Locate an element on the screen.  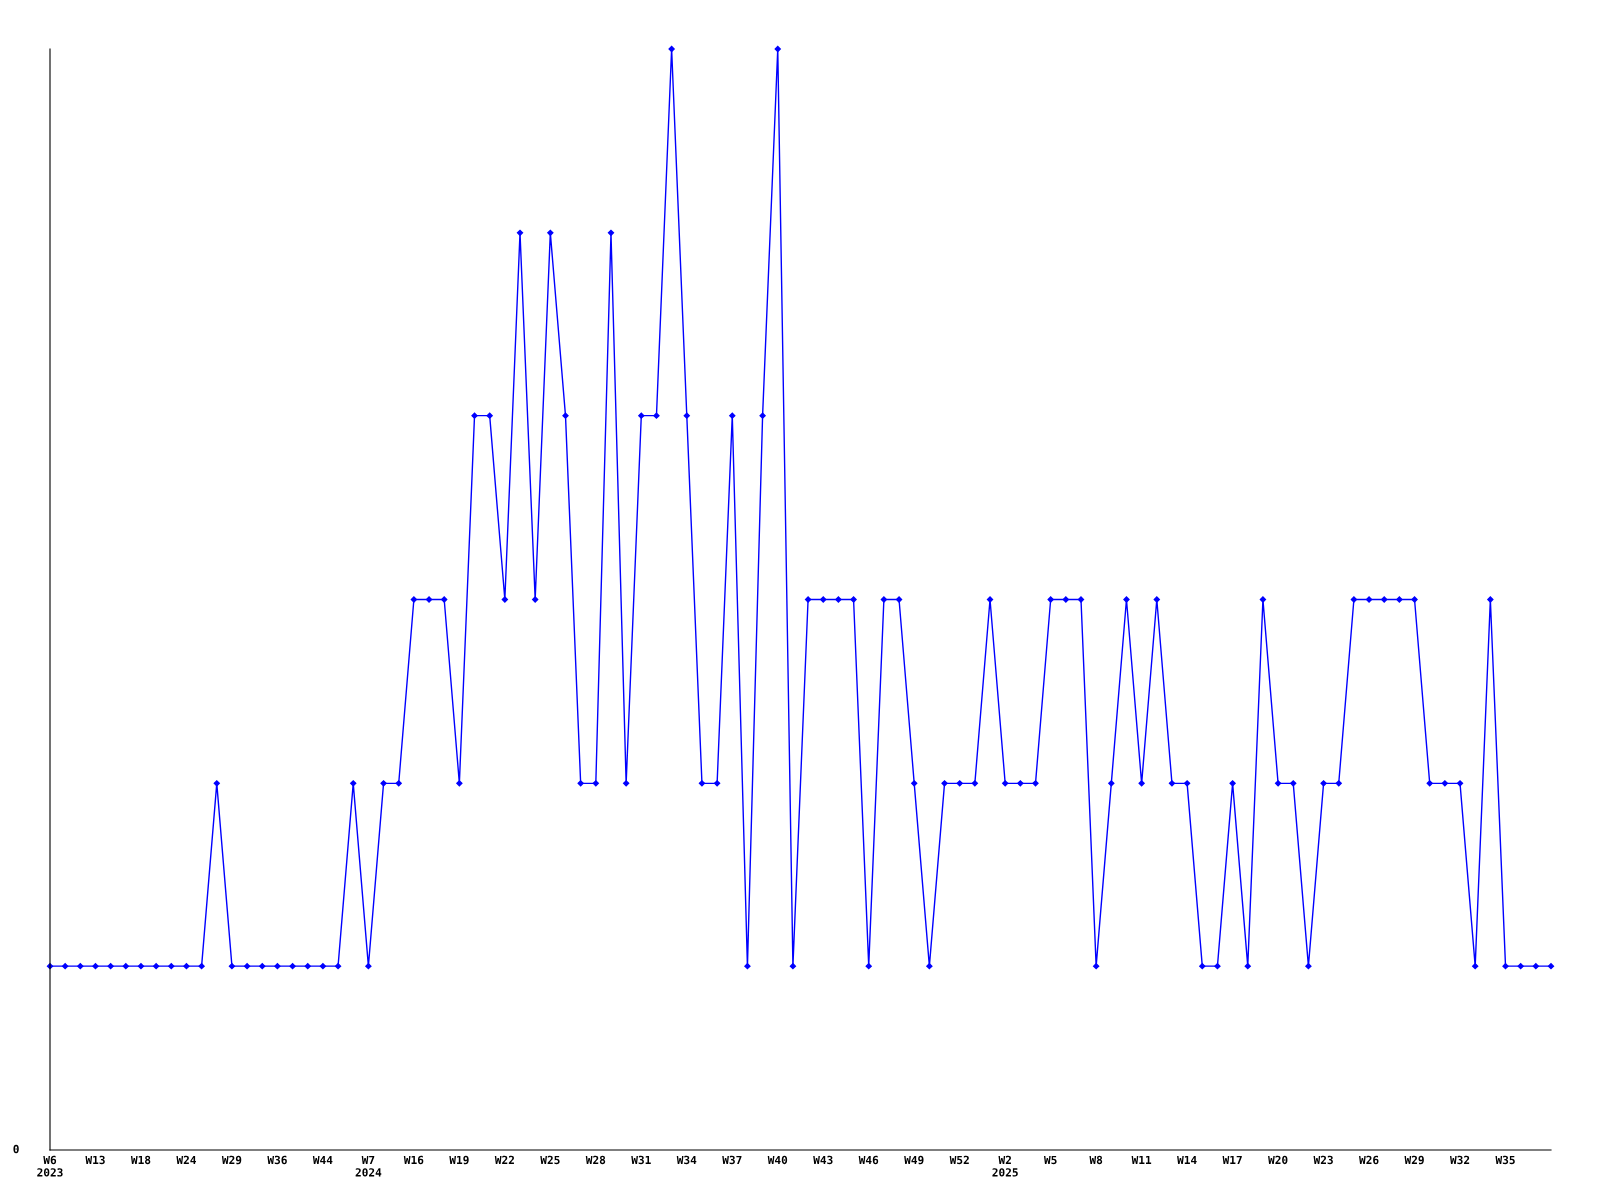
x-tick-label: W16 is located at coordinates (413, 1160).